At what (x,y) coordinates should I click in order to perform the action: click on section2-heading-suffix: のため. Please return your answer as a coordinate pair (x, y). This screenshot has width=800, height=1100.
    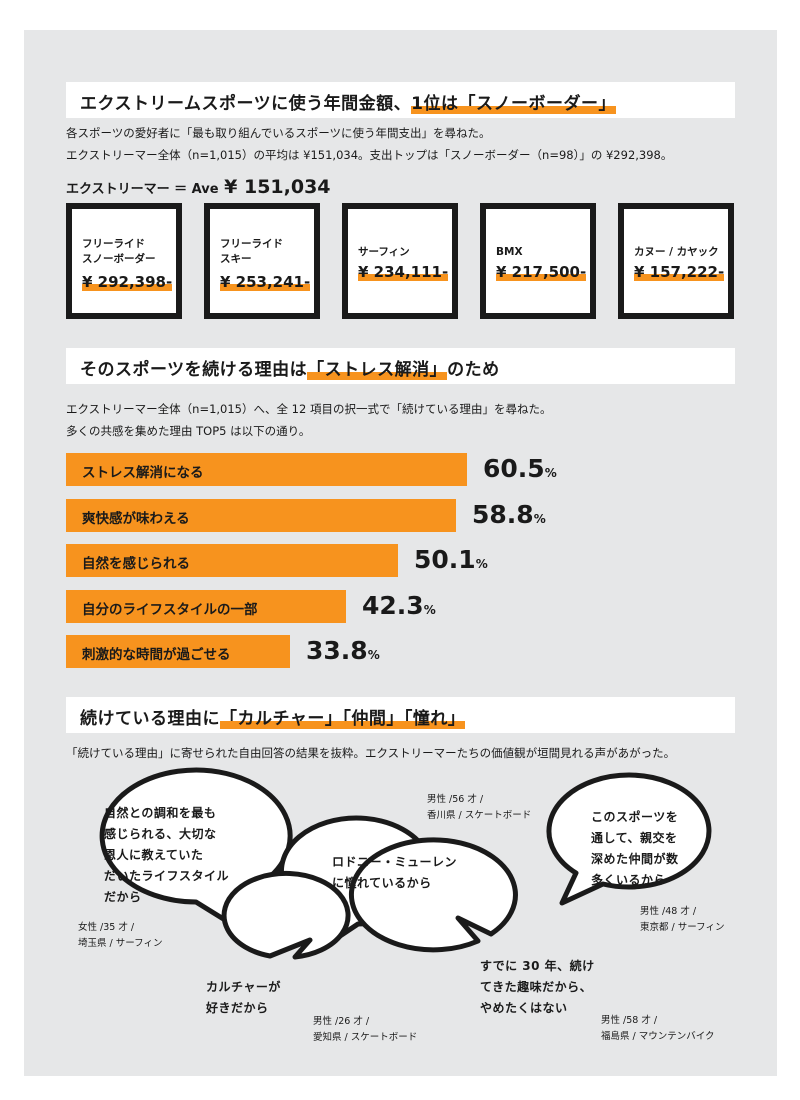
    Looking at the image, I should click on (473, 370).